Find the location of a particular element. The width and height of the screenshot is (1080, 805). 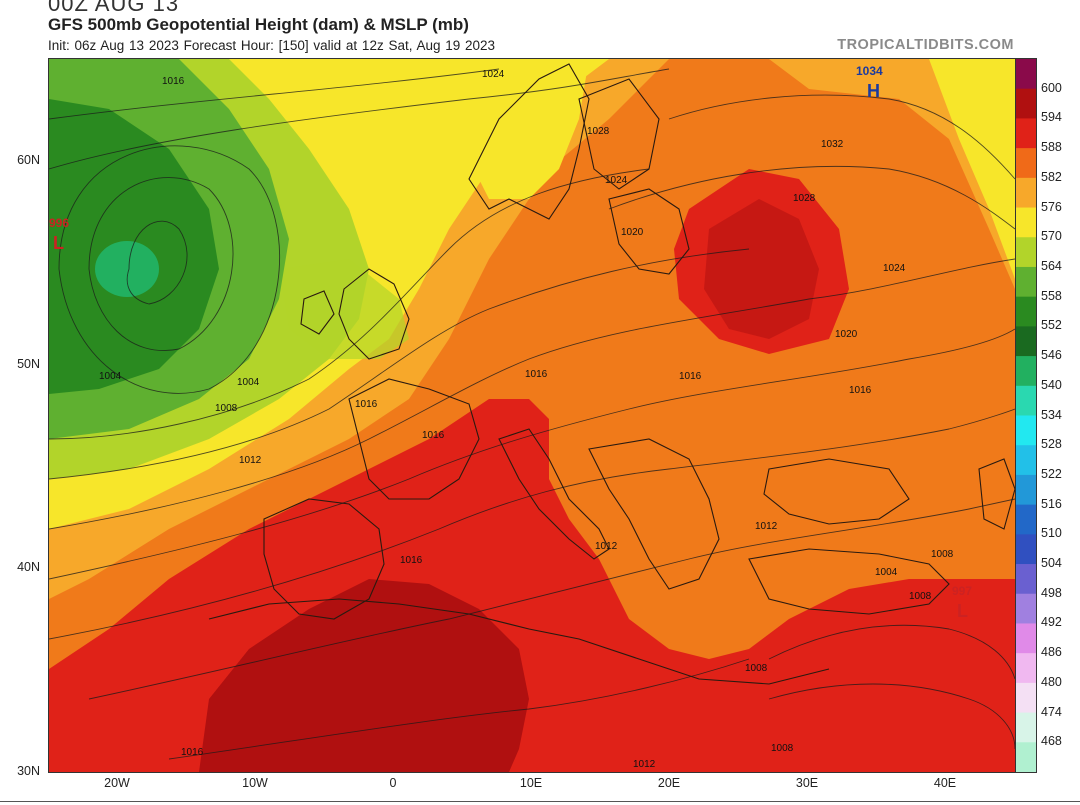

colorbar-label: 534 is located at coordinates (1051, 414).